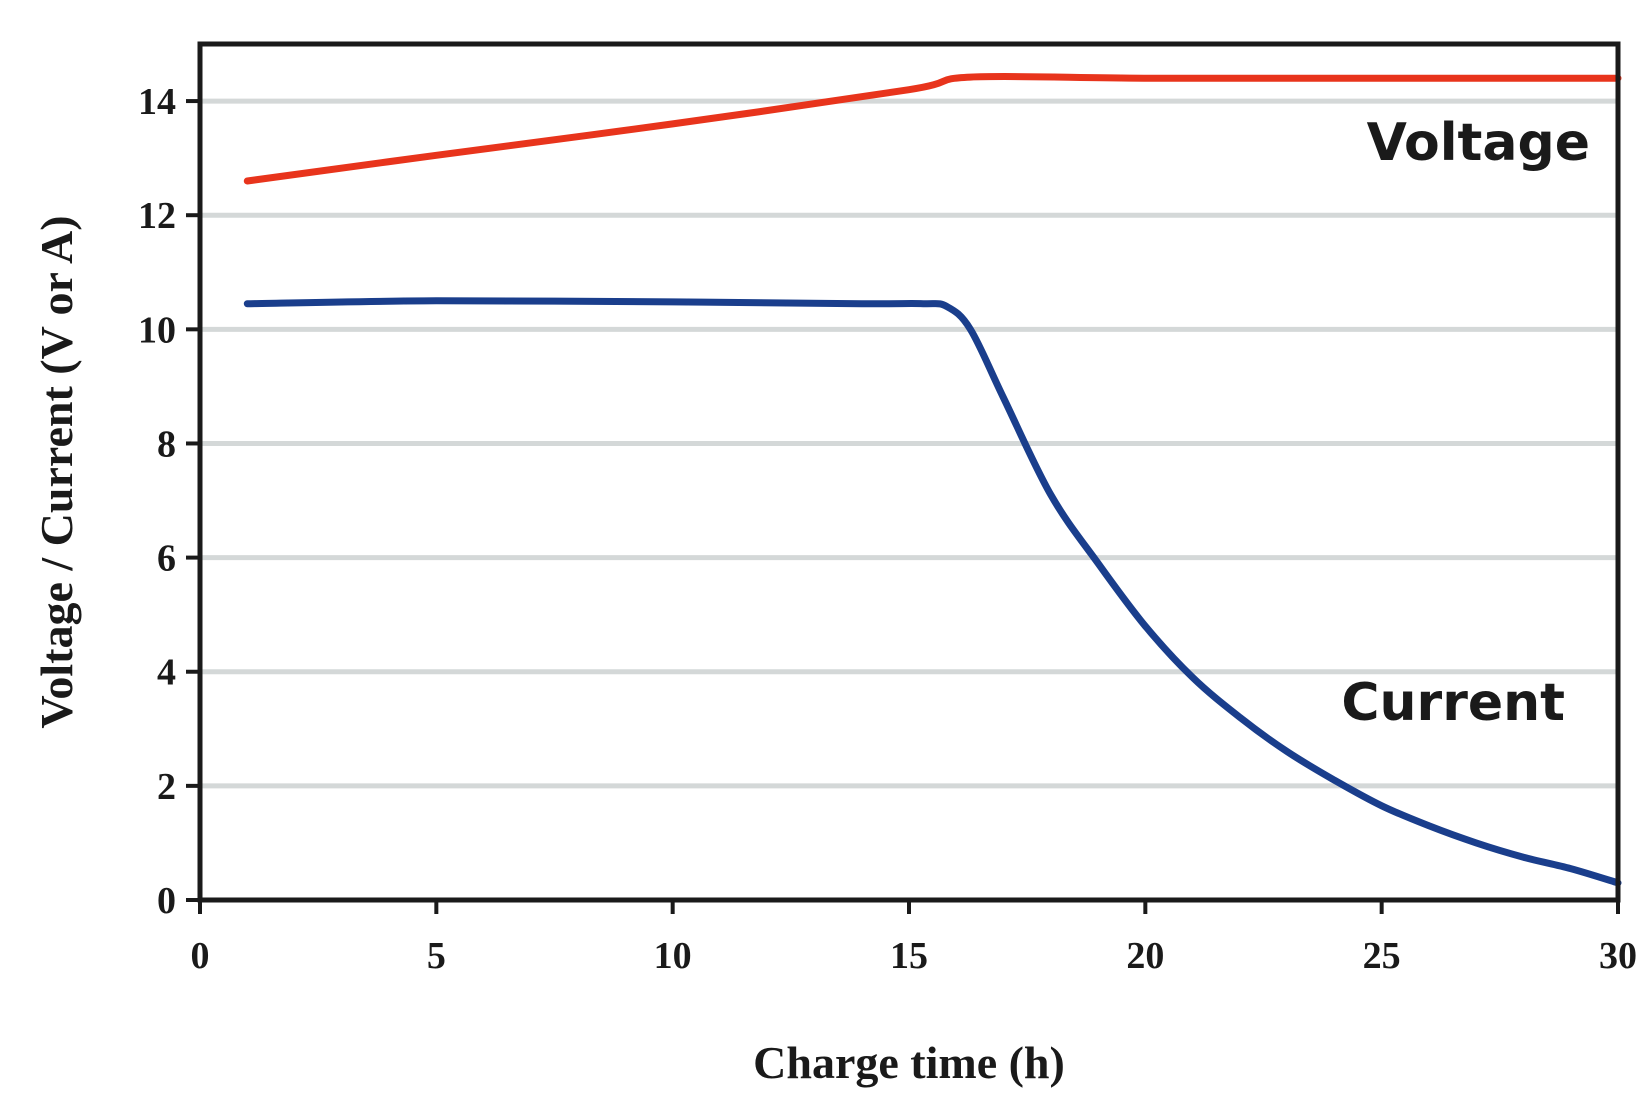 This screenshot has width=1638, height=1095. I want to click on x-tick-label: 10, so click(673, 956).